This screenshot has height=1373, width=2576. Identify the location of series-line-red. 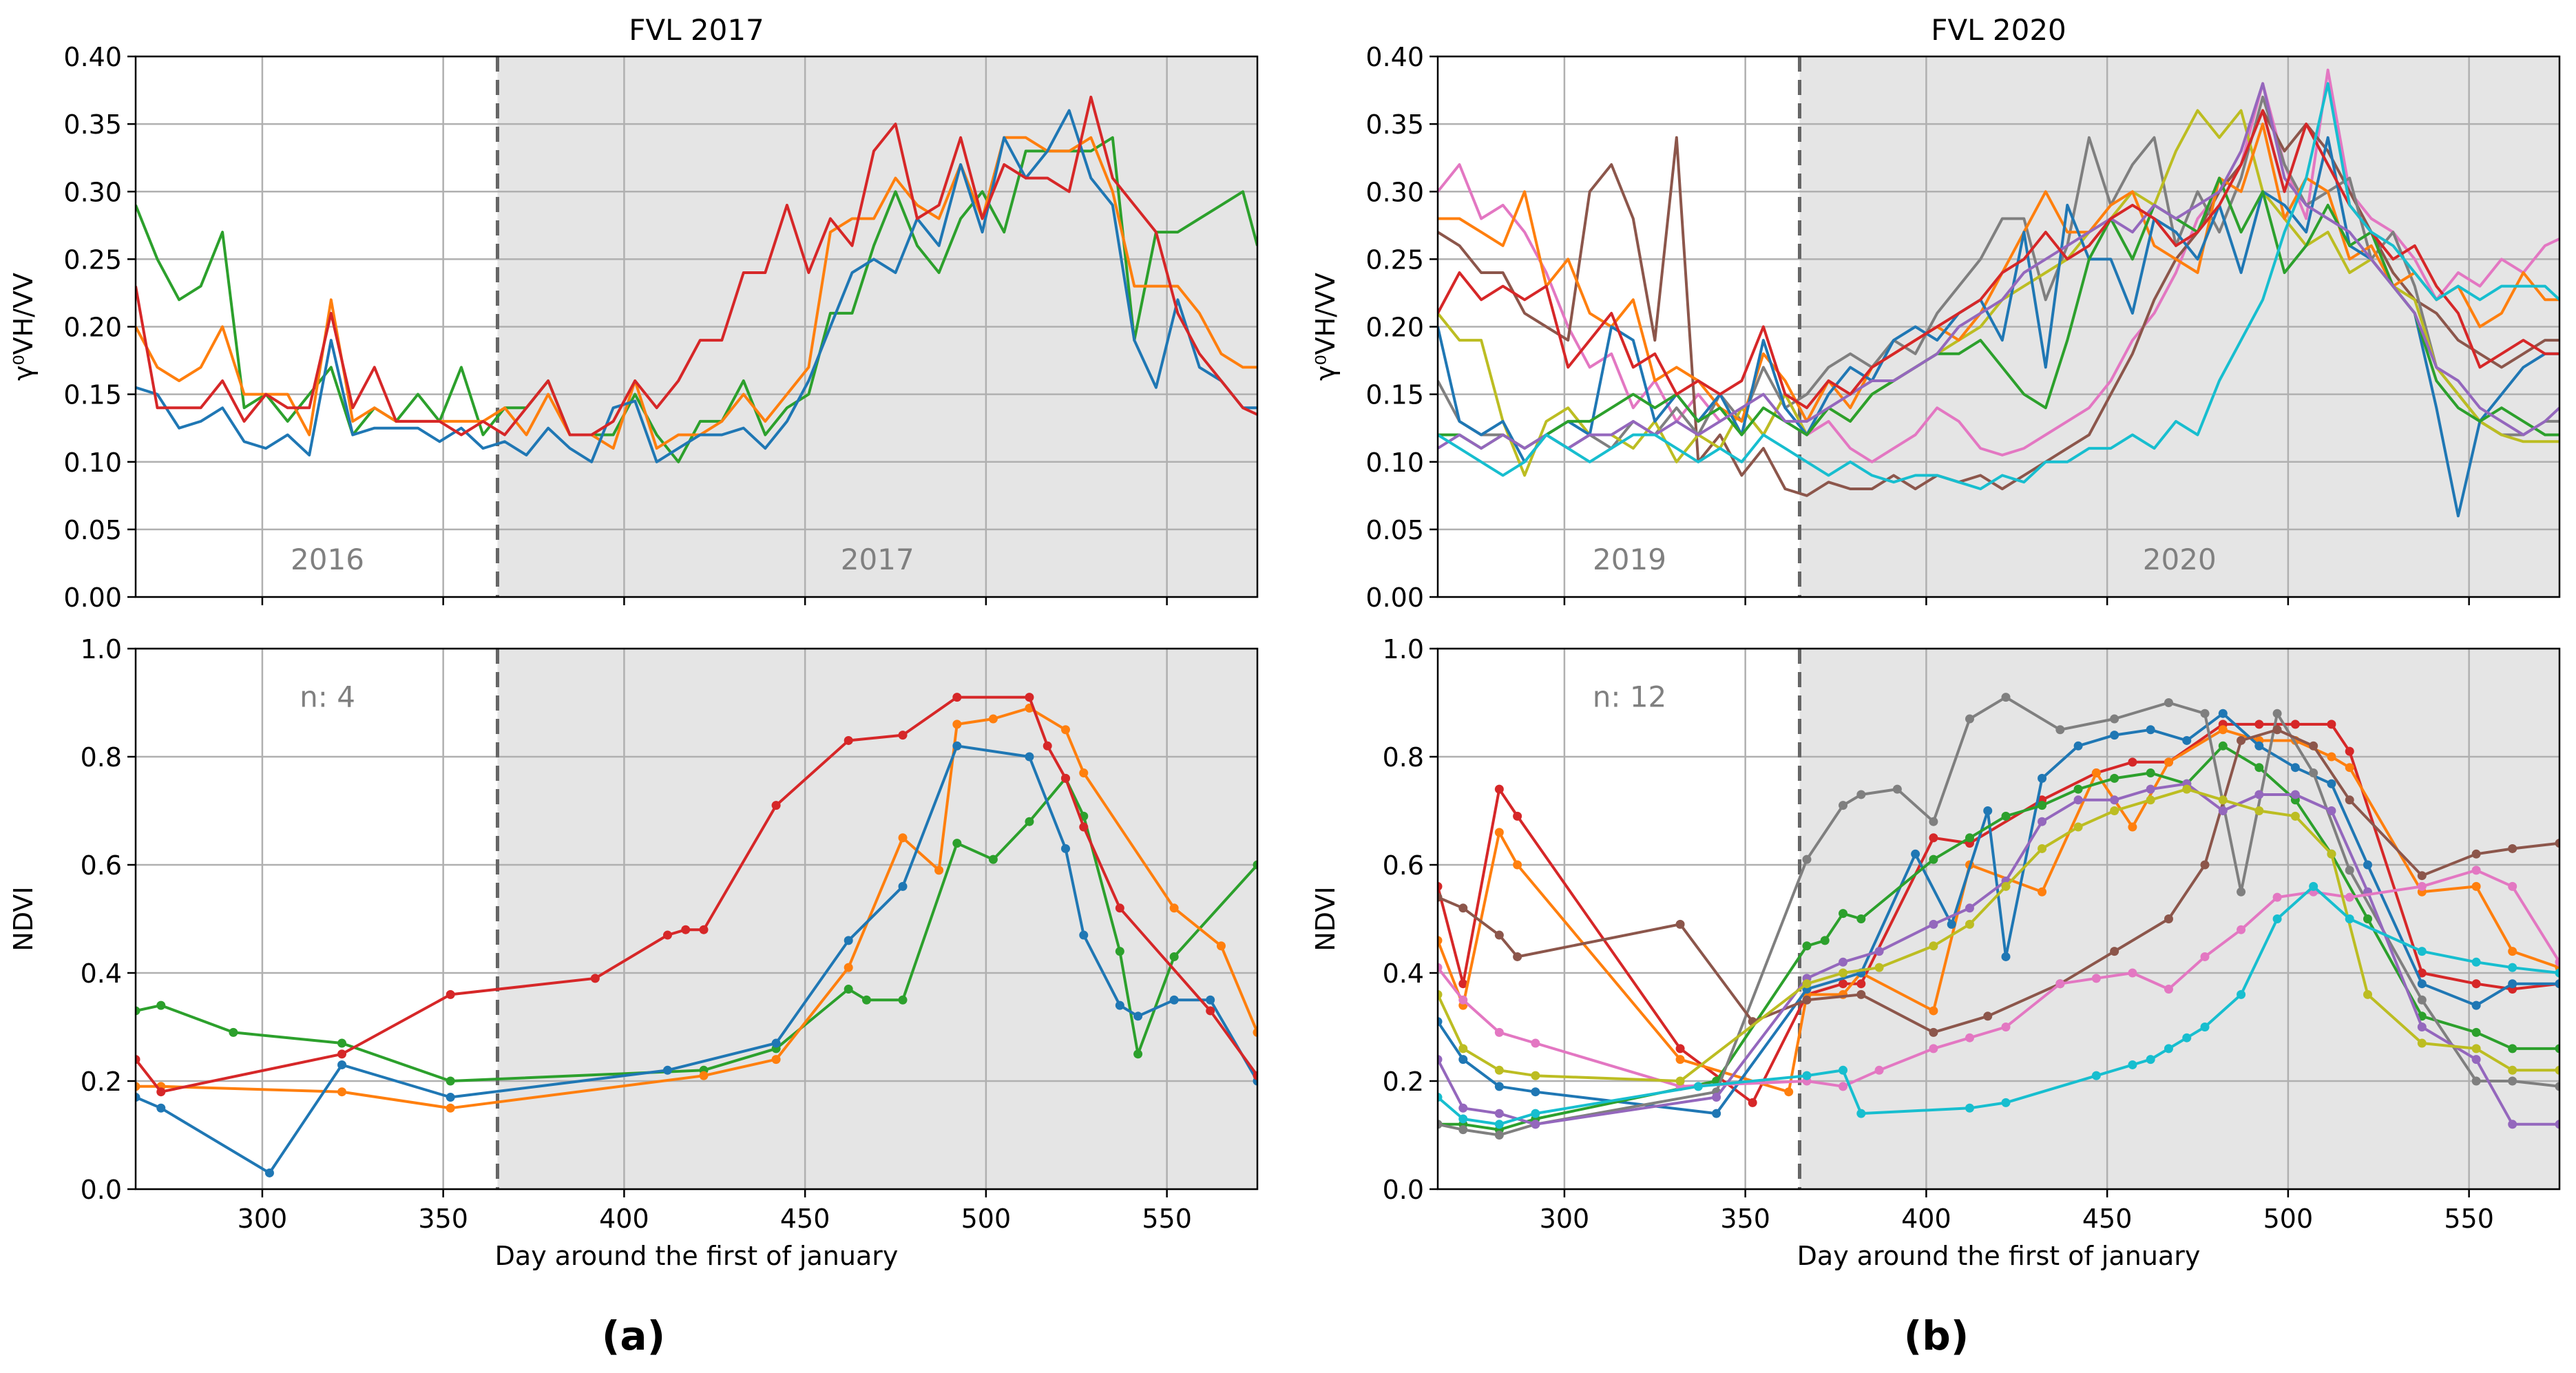
(1998, 259).